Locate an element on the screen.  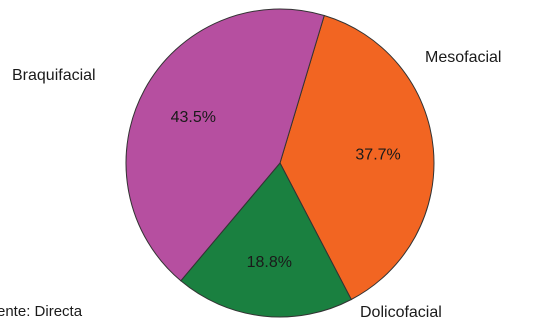
pie-percent-label-dolicofacial: 18.8% is located at coordinates (269, 262).